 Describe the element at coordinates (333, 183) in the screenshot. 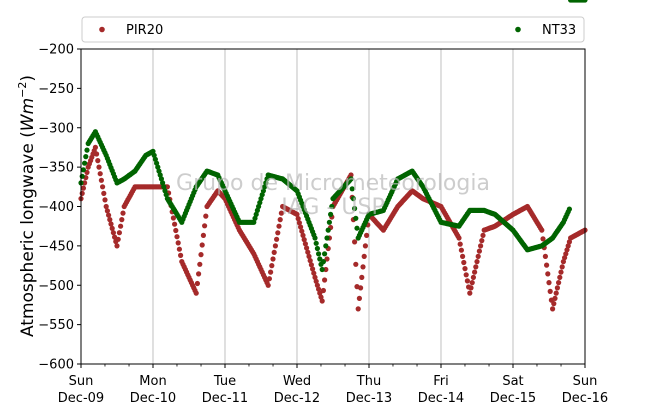

I see `watermark-line-1: Grupo de Micrometeorologia` at that location.